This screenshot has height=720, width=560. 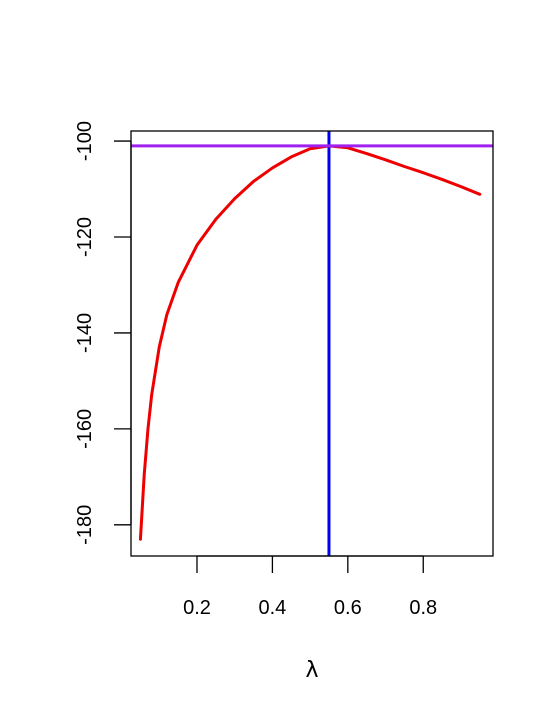 What do you see at coordinates (85, 237) in the screenshot?
I see `y-tick-label: -120` at bounding box center [85, 237].